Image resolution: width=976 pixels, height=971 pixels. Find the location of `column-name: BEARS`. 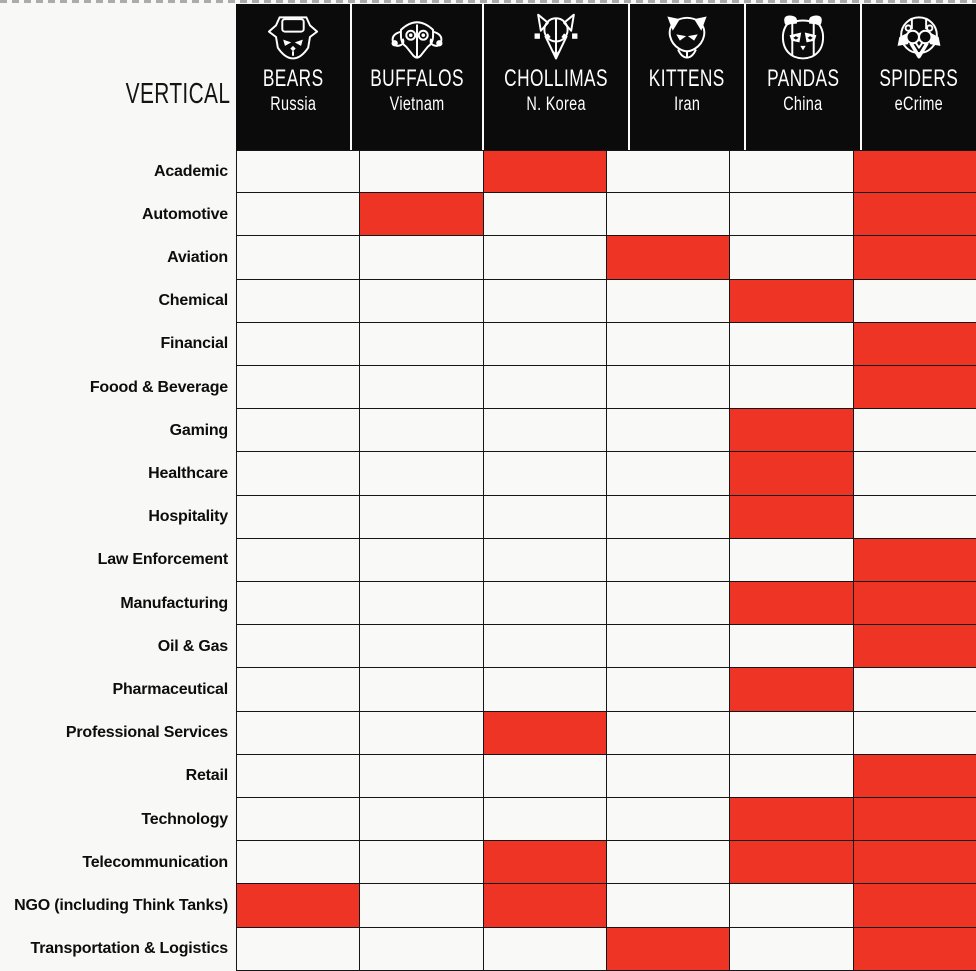

column-name: BEARS is located at coordinates (293, 78).